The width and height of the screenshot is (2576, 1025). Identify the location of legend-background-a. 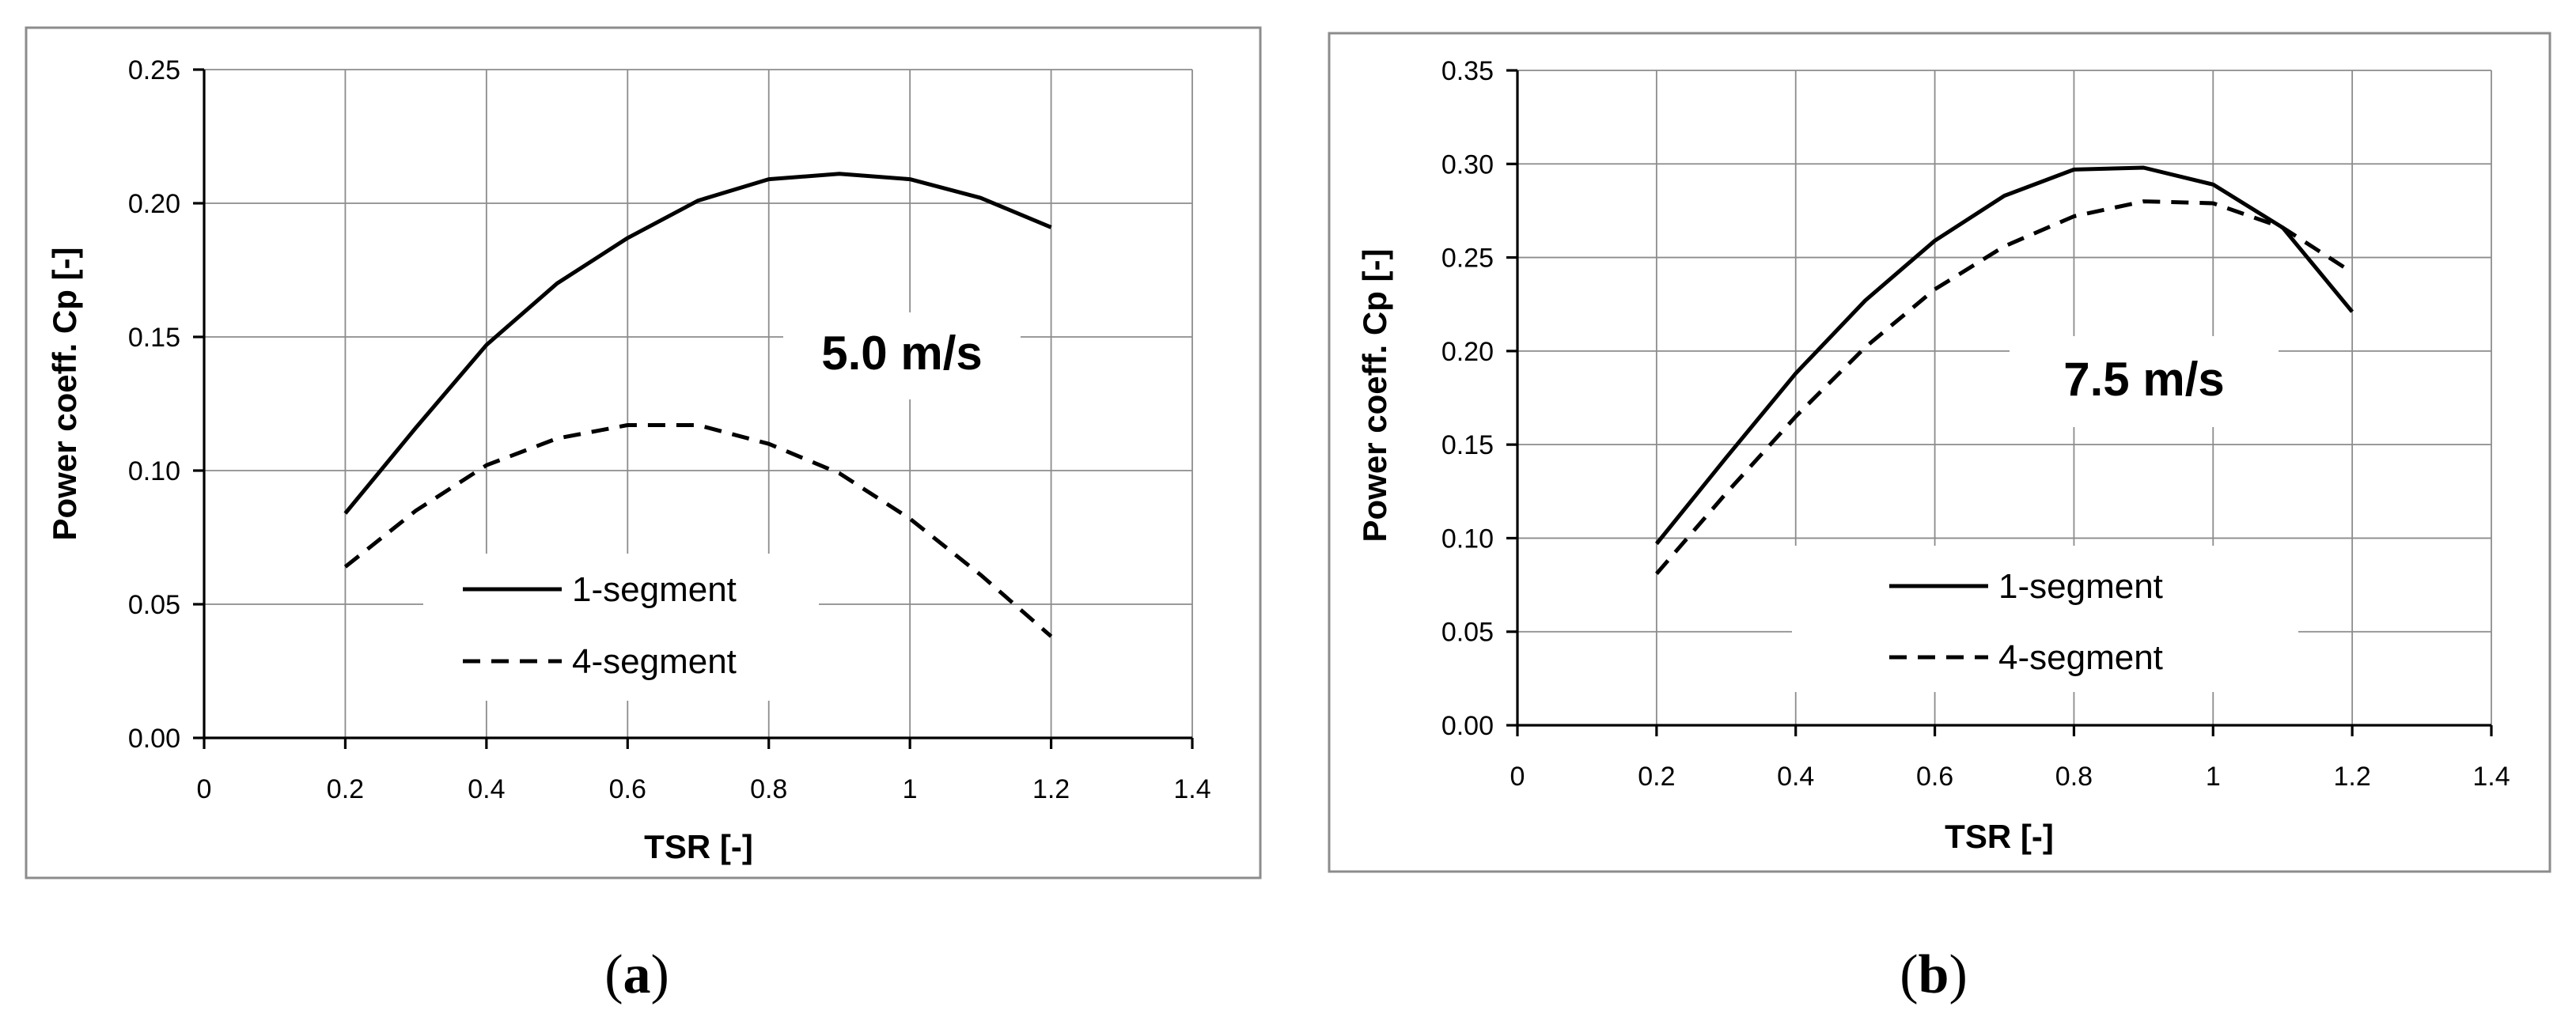
(621, 627).